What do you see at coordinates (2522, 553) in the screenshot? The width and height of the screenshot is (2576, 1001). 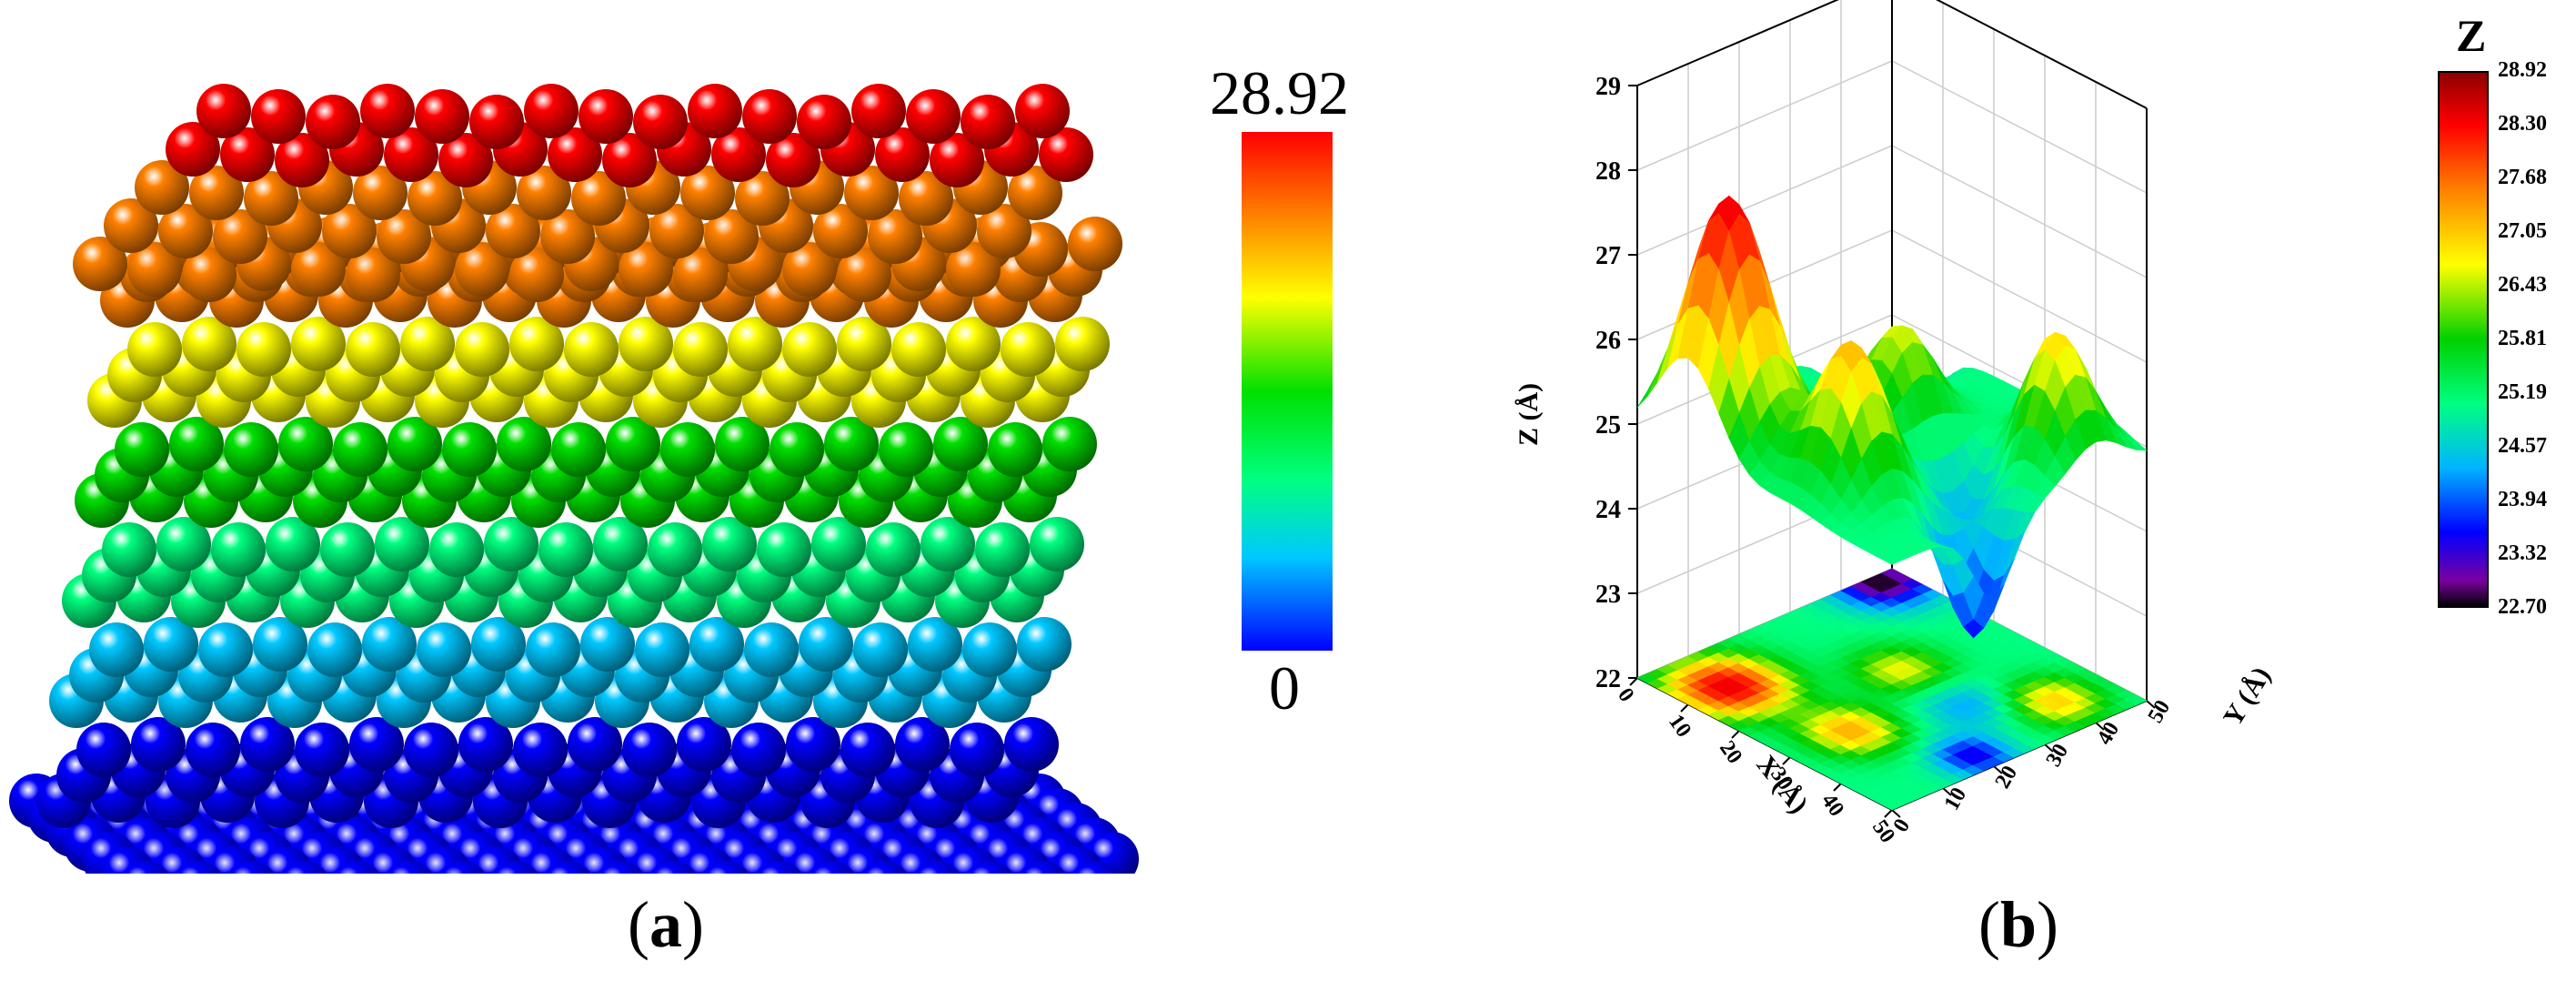 I see `colorbar-b-tick-9: 23.32` at bounding box center [2522, 553].